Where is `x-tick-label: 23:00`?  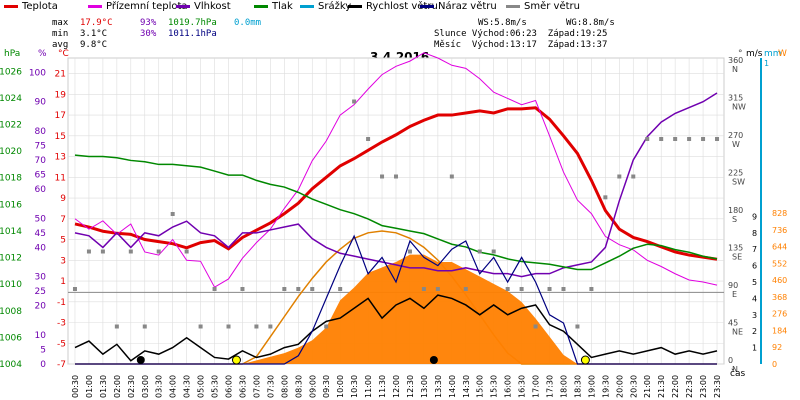 x-tick-label: 23:00 is located at coordinates (703, 386).